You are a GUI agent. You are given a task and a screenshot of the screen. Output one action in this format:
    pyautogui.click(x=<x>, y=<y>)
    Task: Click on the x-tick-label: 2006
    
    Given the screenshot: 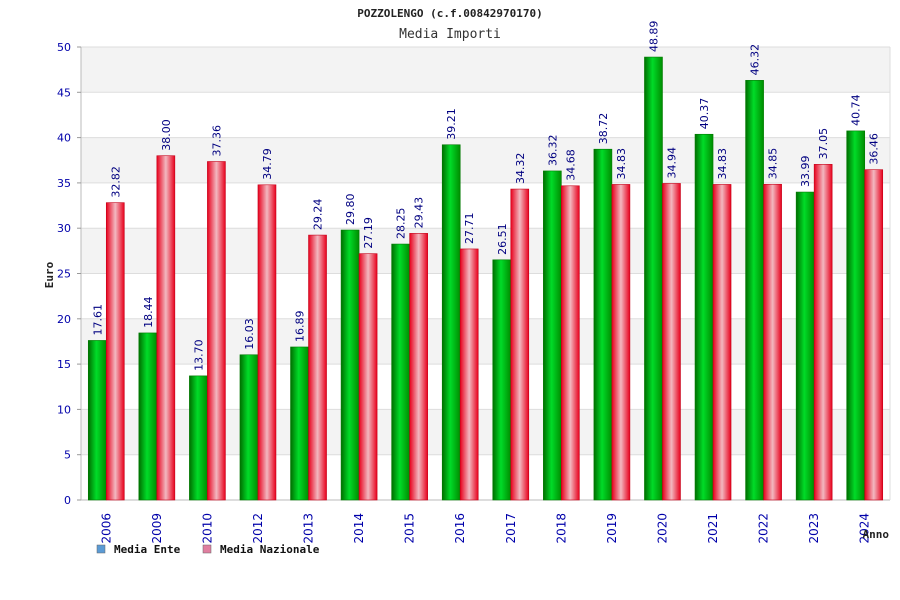 What is the action you would take?
    pyautogui.click(x=106, y=528)
    